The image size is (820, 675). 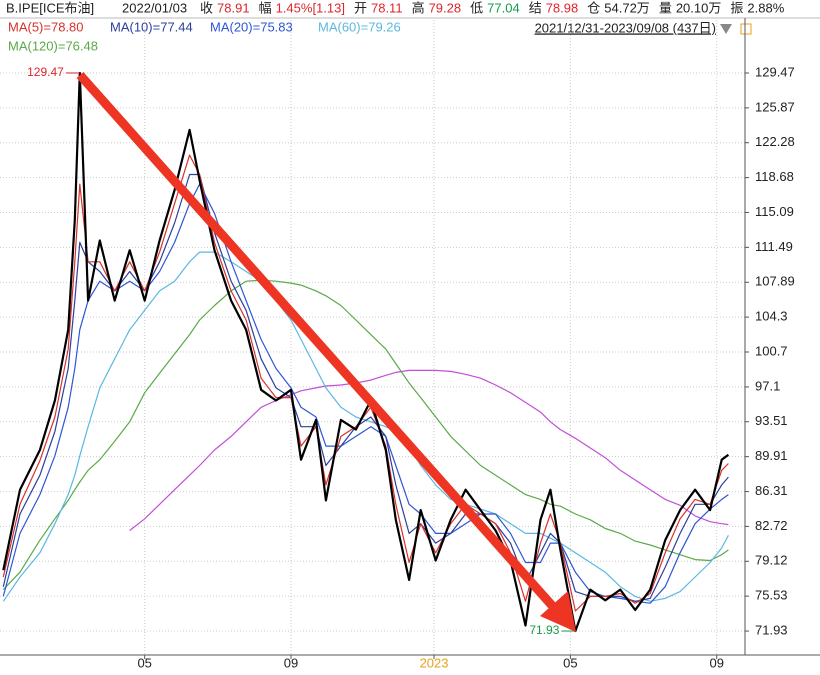 I want to click on annotation: 129.47, so click(x=45, y=72).